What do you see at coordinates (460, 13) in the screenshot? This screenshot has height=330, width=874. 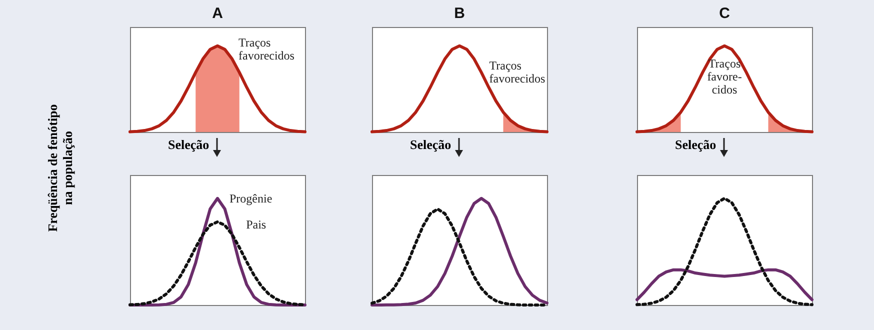 I see `chart-title: B` at bounding box center [460, 13].